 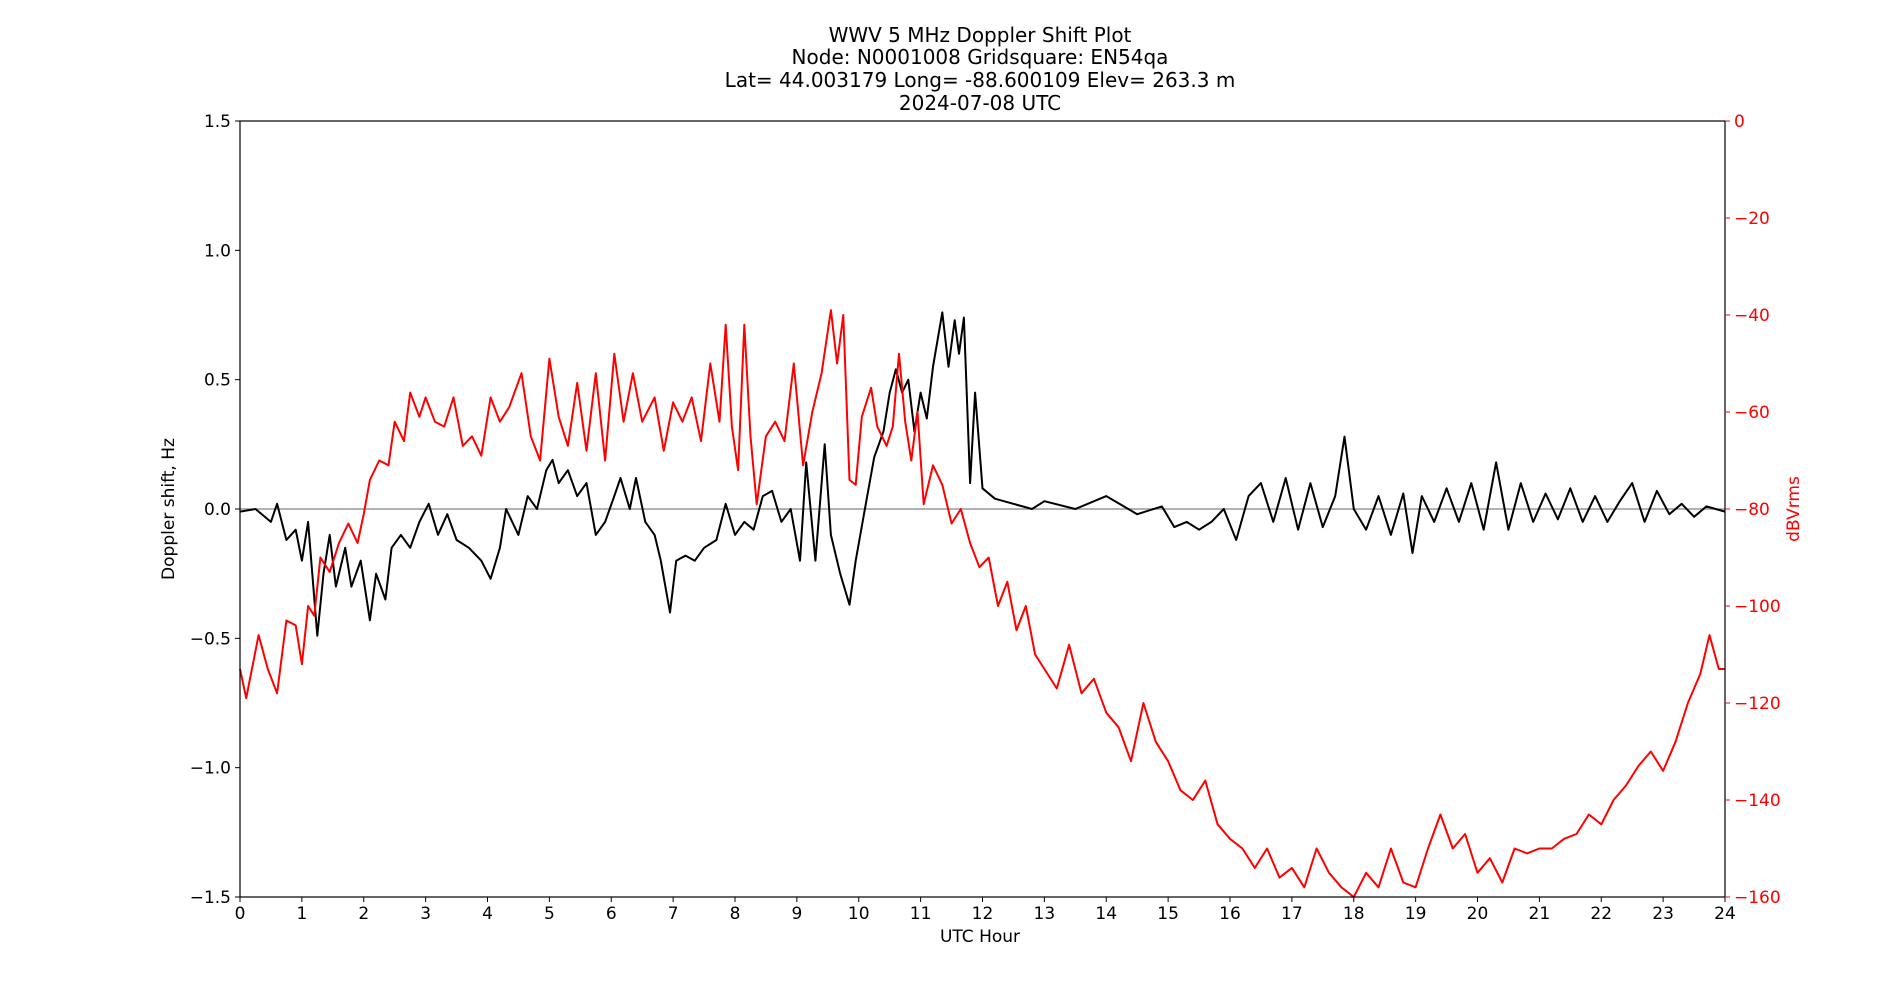 I want to click on y-right-tick-label: −60, so click(x=1752, y=413).